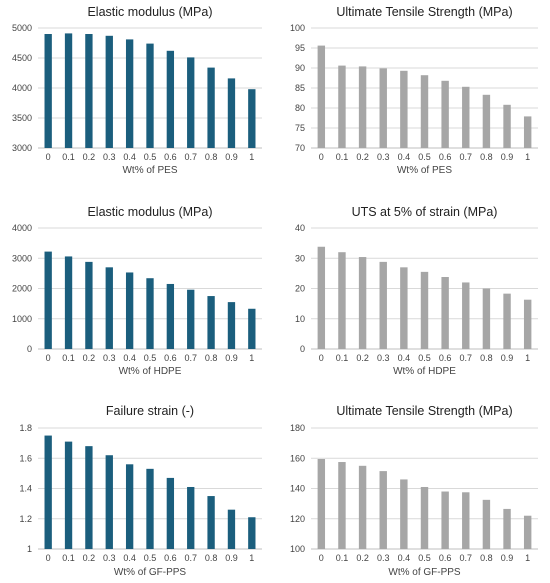 This screenshot has height=583, width=550. I want to click on chart-title: Elastic modulus (MPa), so click(149, 212).